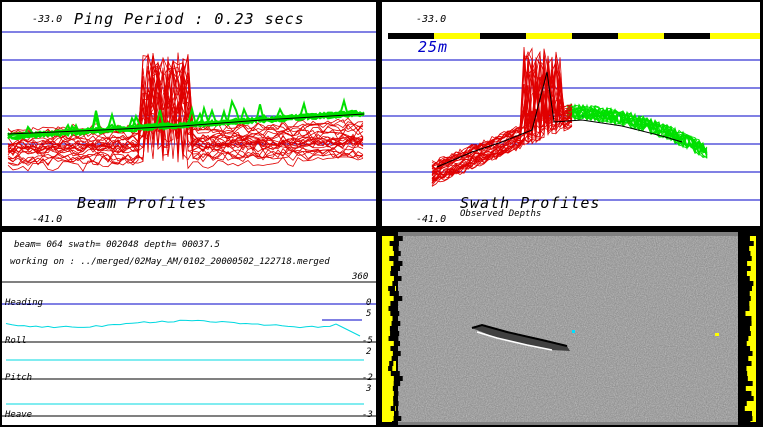 This screenshot has height=427, width=763. Describe the element at coordinates (142, 203) in the screenshot. I see `beam-profiles-caption: Beam Profiles` at that location.